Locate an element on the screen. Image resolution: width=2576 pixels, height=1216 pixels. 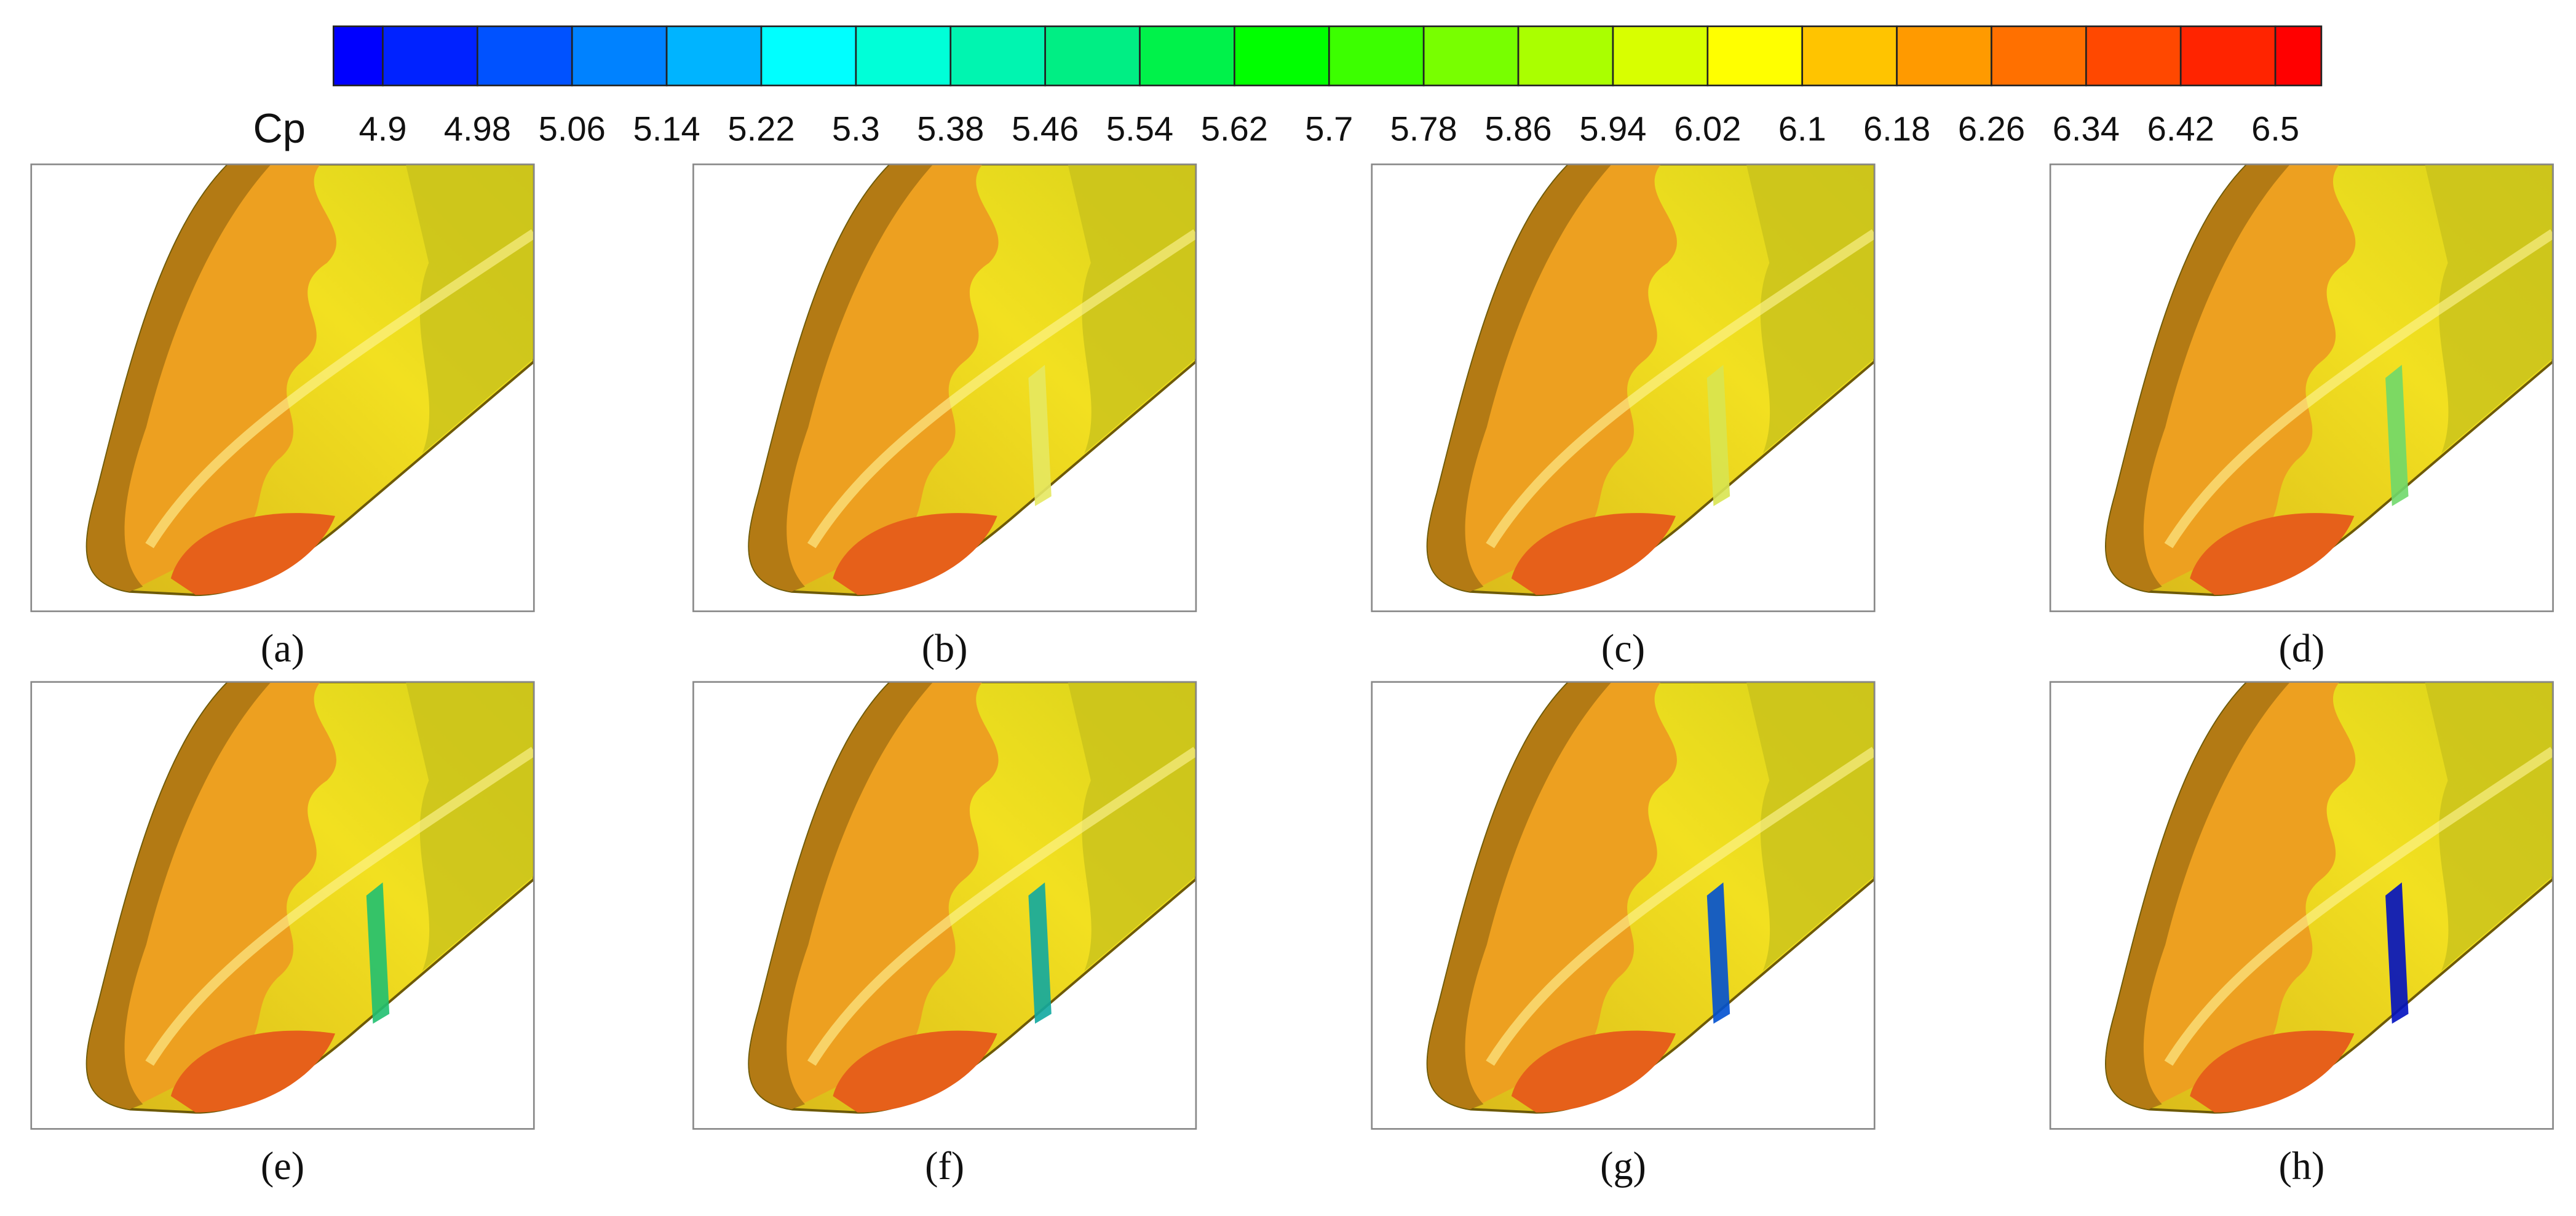
colorbar-tick-label: 5.22 is located at coordinates (761, 128).